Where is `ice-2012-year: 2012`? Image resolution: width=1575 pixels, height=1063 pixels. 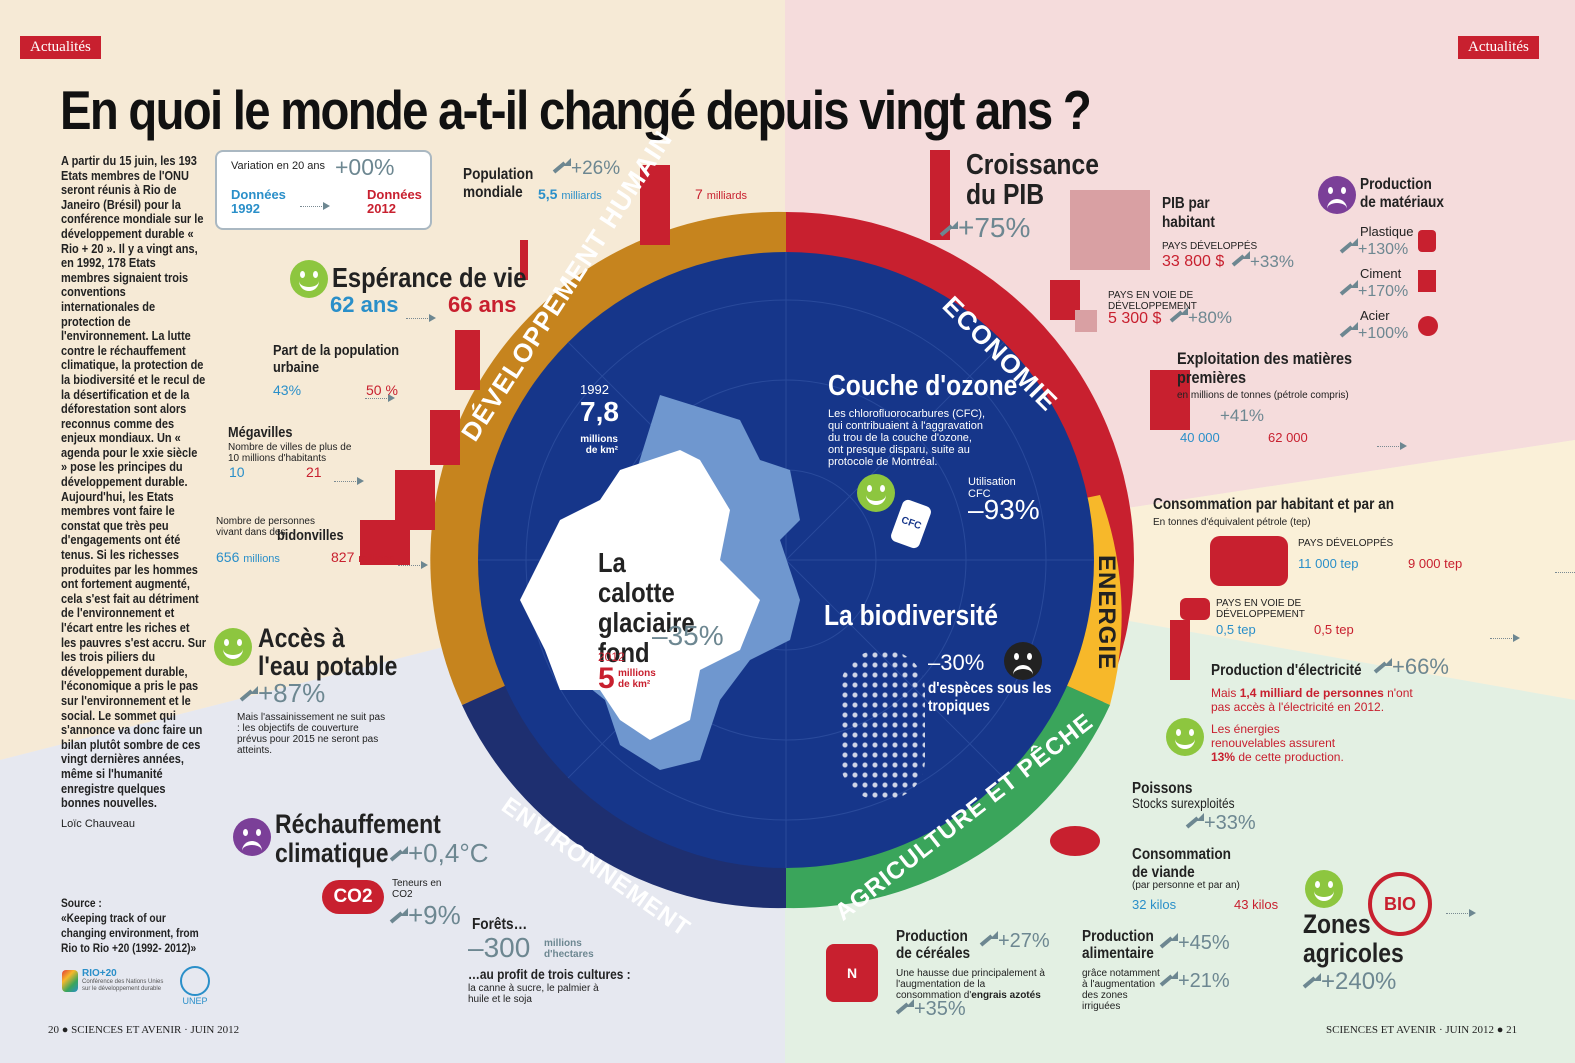 ice-2012-year: 2012 is located at coordinates (611, 657).